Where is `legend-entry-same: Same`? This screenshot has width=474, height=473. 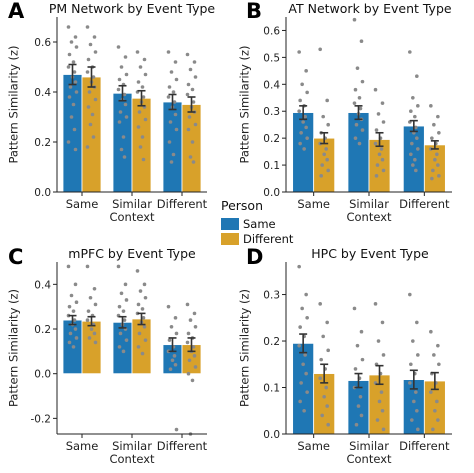 legend-entry-same: Same is located at coordinates (259, 224).